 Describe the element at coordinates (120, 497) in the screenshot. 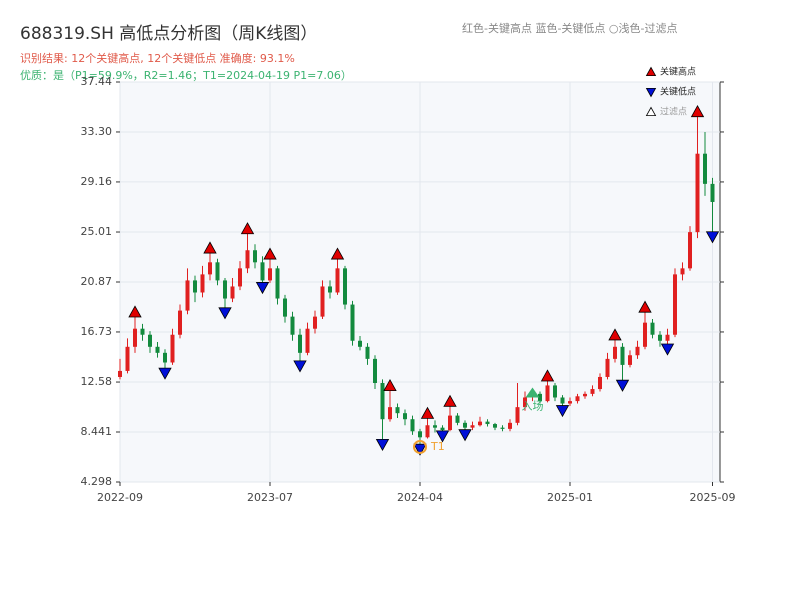

I see `x-tick-label: 2022-09` at that location.